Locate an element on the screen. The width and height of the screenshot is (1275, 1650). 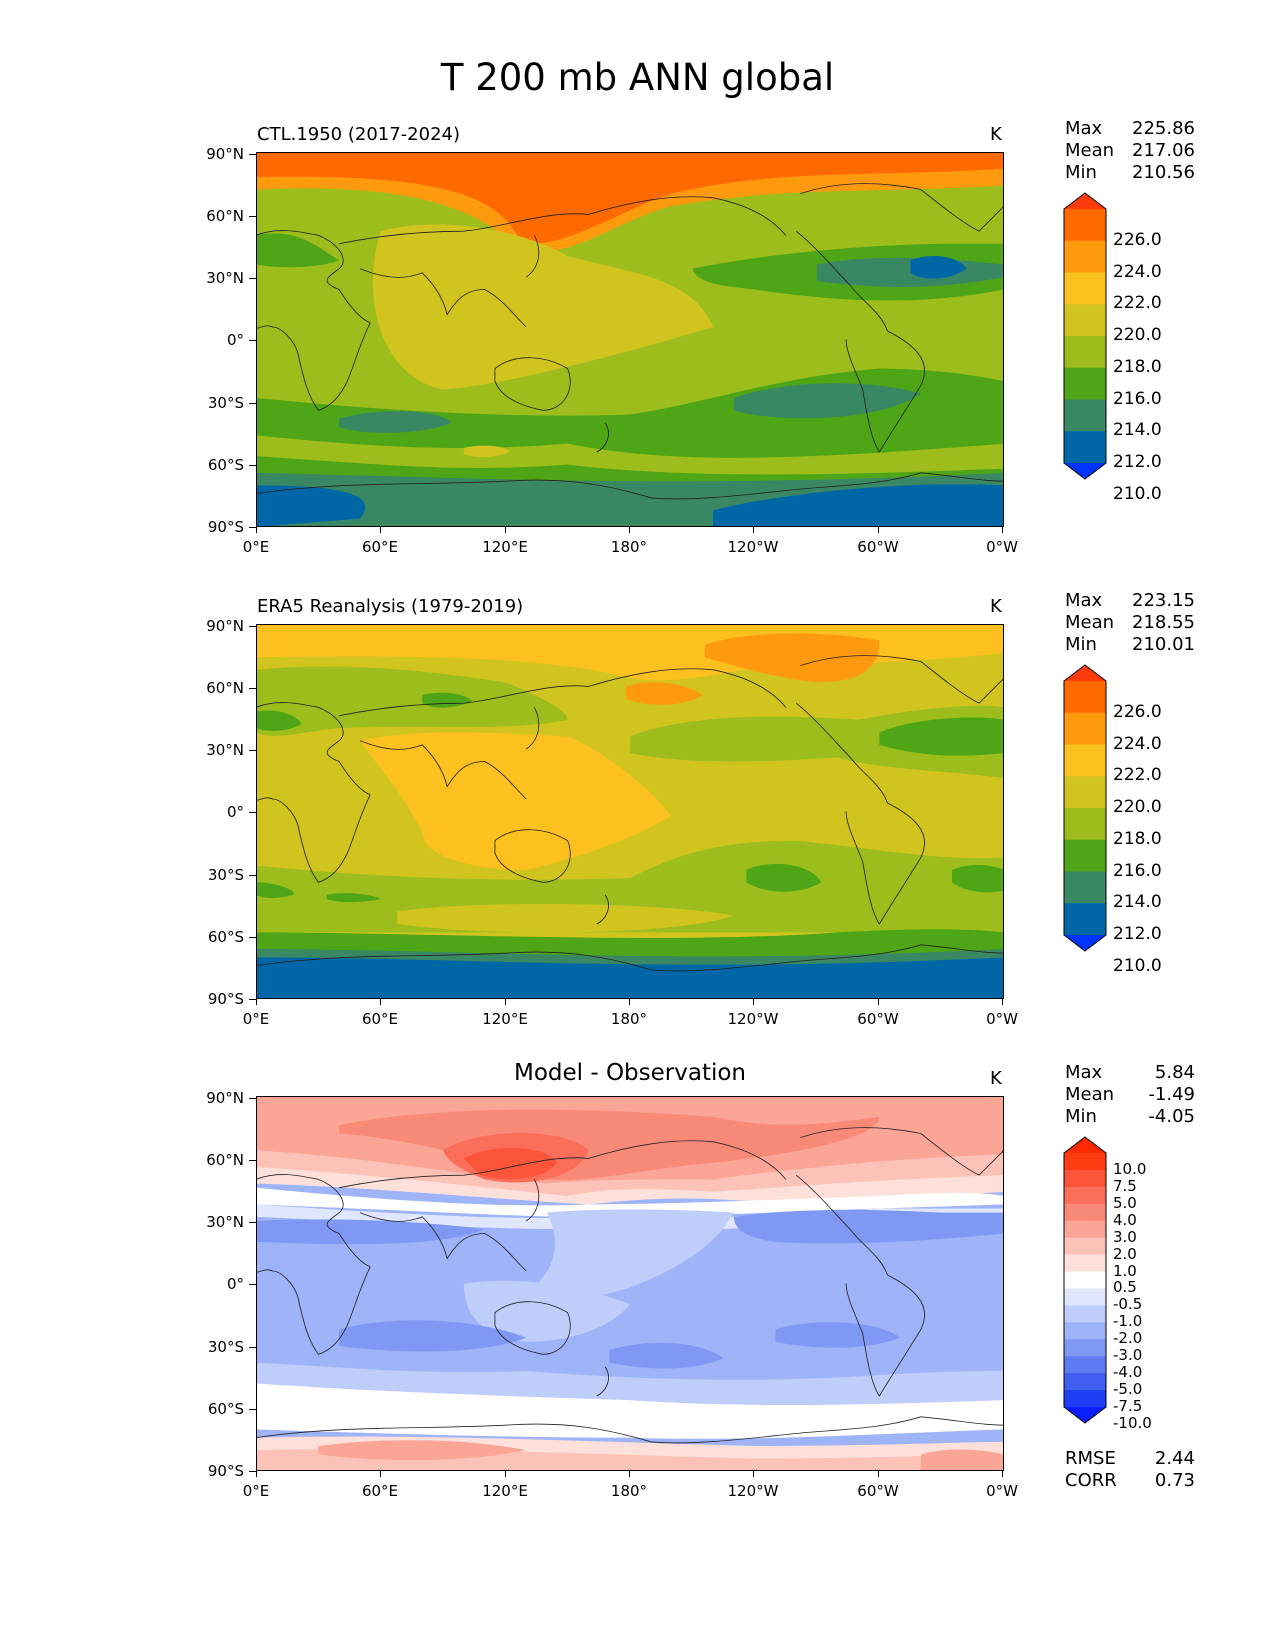
map-field-ctl is located at coordinates (630, 339).